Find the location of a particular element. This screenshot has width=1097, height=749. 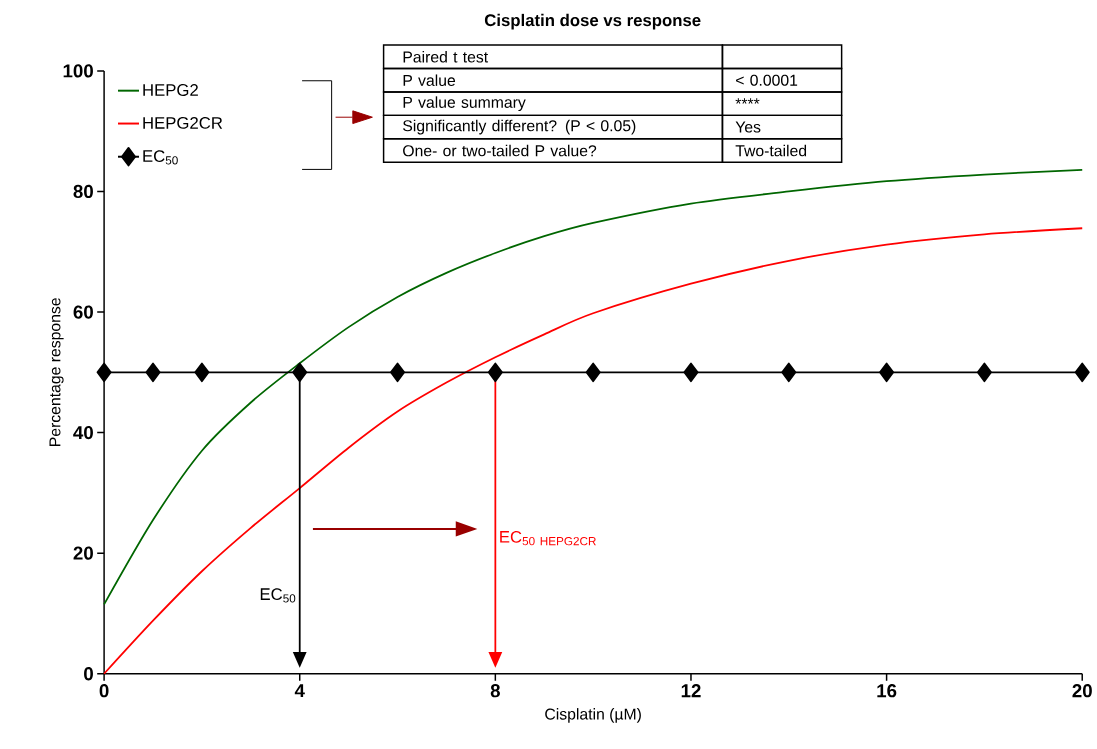

x-tick-label: 20 is located at coordinates (1082, 691).